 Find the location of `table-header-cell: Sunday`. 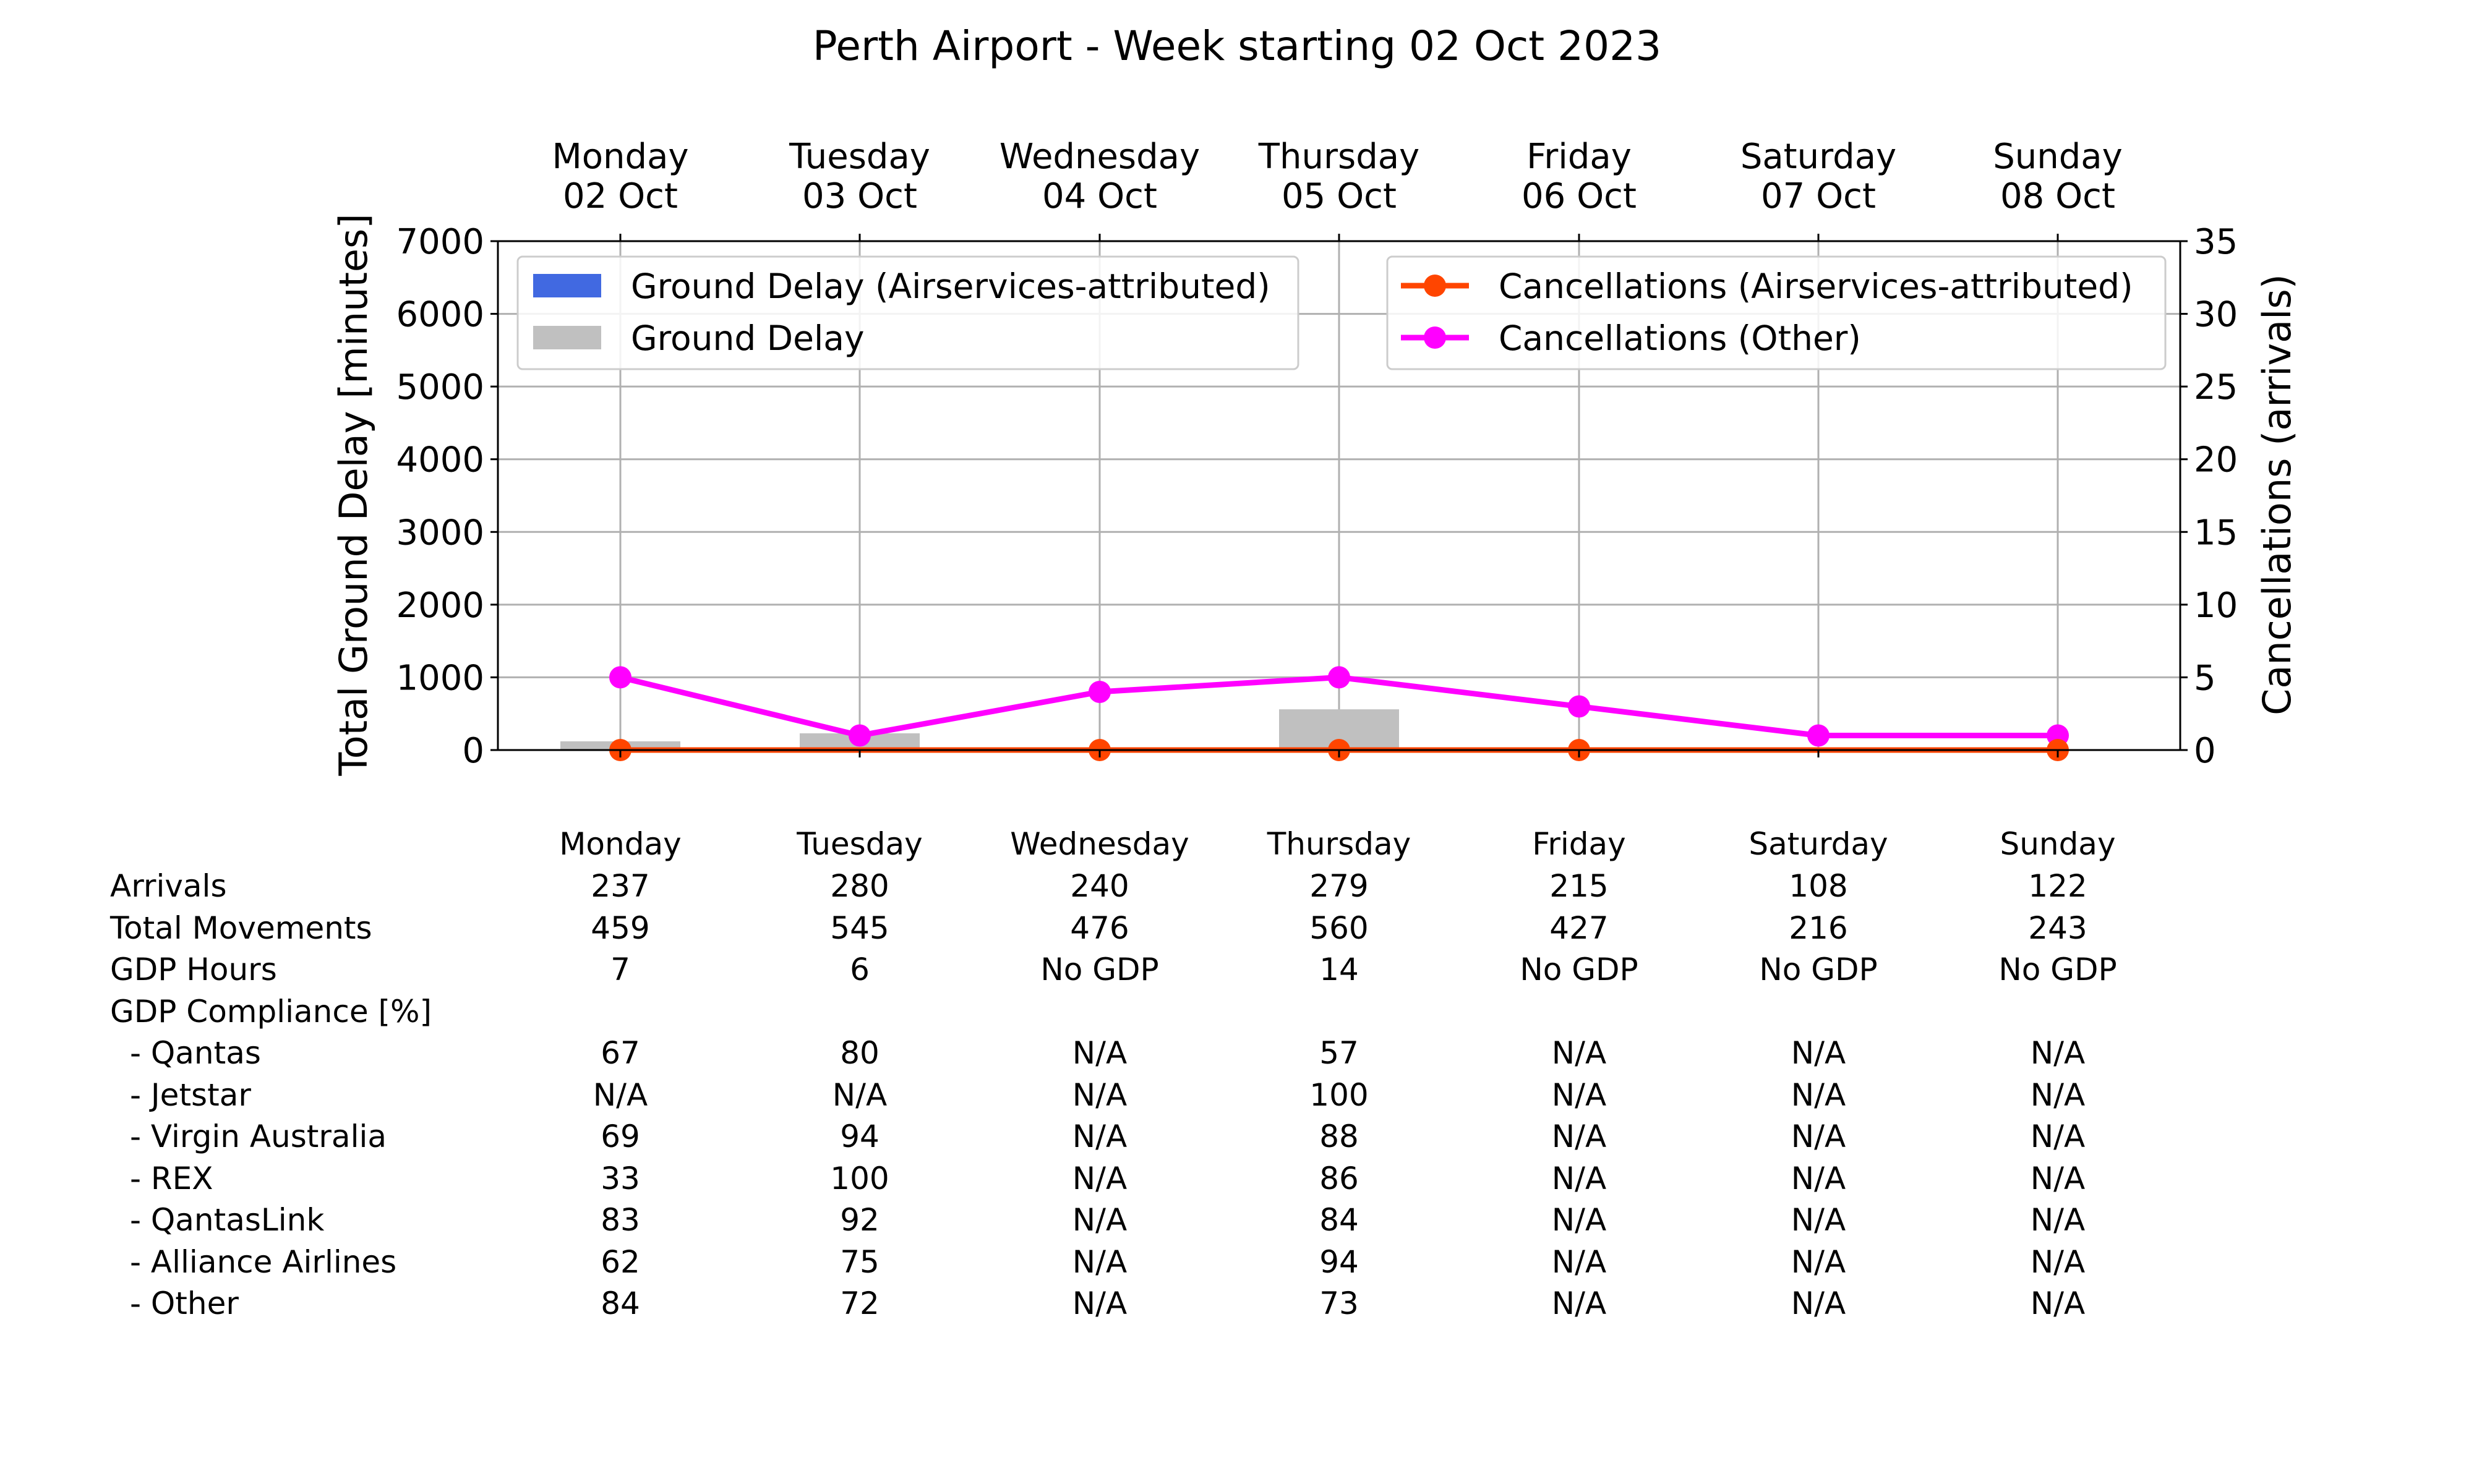

table-header-cell: Sunday is located at coordinates (2058, 844).